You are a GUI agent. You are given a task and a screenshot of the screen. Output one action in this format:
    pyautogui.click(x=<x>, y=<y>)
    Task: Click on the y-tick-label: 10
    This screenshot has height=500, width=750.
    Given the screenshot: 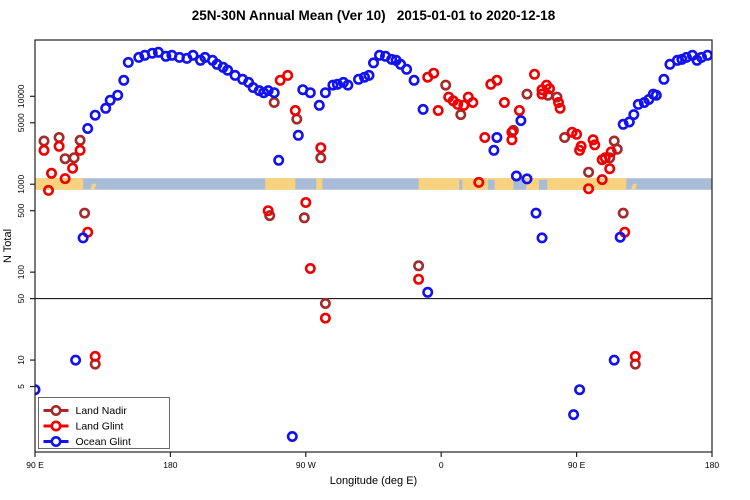 What is the action you would take?
    pyautogui.click(x=21, y=360)
    